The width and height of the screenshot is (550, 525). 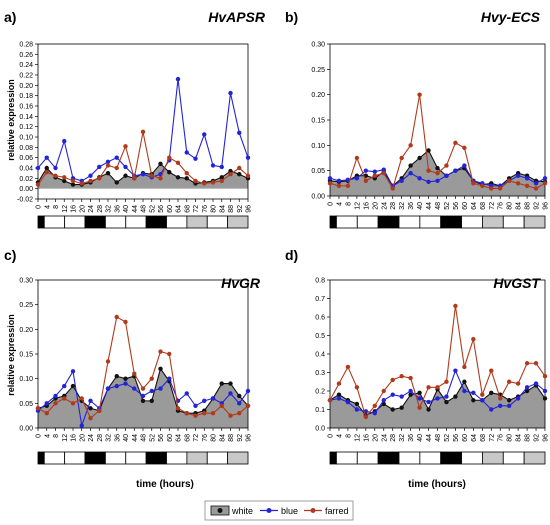 I want to click on panel-title-b: Hvy-ECS, so click(x=511, y=17).